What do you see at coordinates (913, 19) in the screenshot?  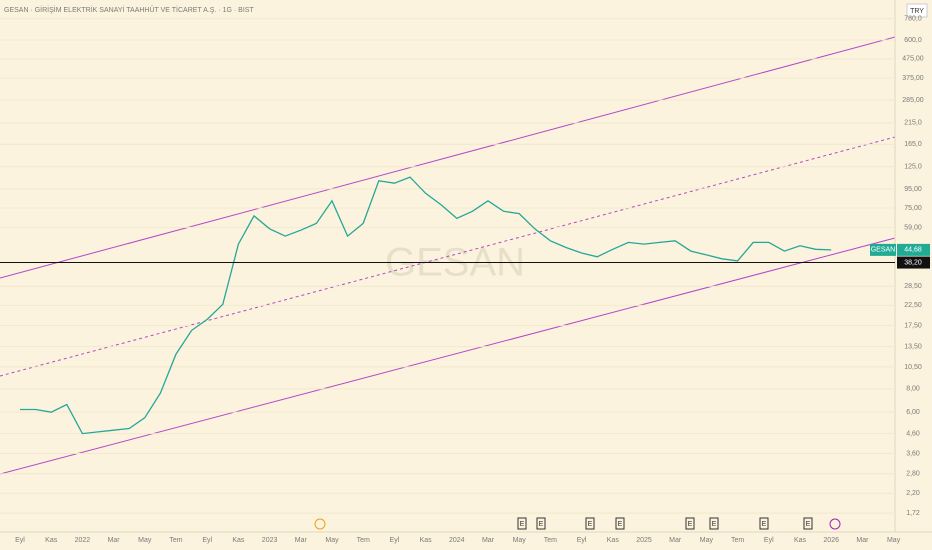 I see `y-tick-label: 780,0` at bounding box center [913, 19].